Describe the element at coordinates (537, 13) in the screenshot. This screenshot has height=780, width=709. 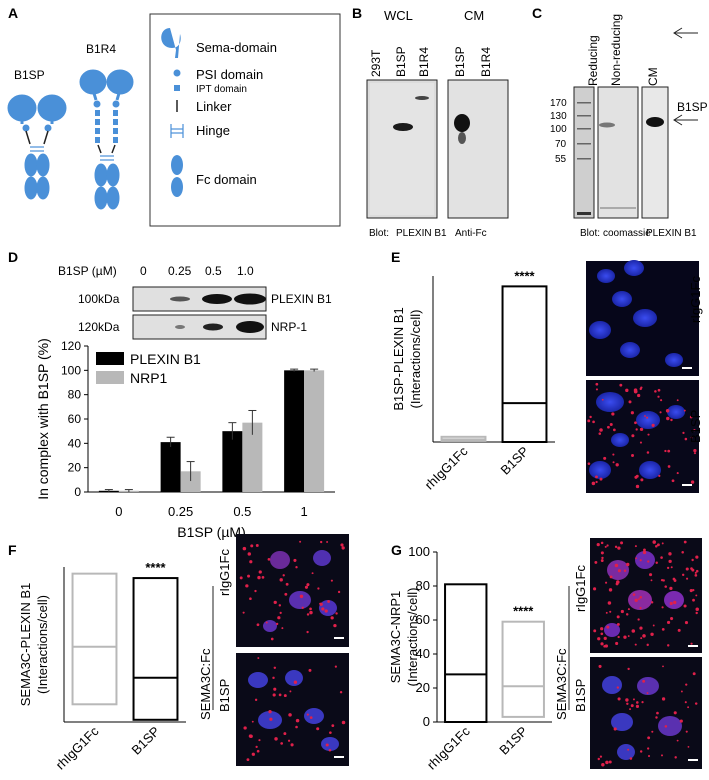
I see `panel-label-c: C` at that location.